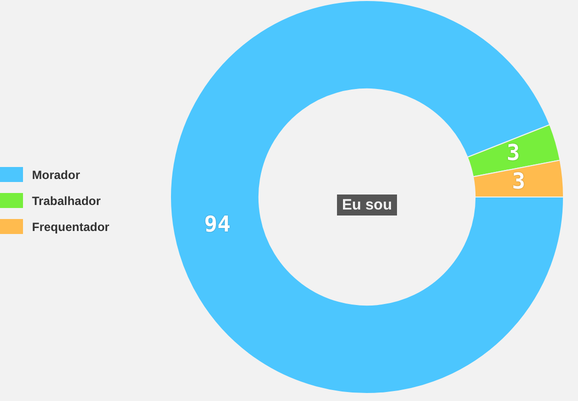 This screenshot has height=401, width=578. Describe the element at coordinates (66, 201) in the screenshot. I see `legend-label: Trabalhador` at that location.